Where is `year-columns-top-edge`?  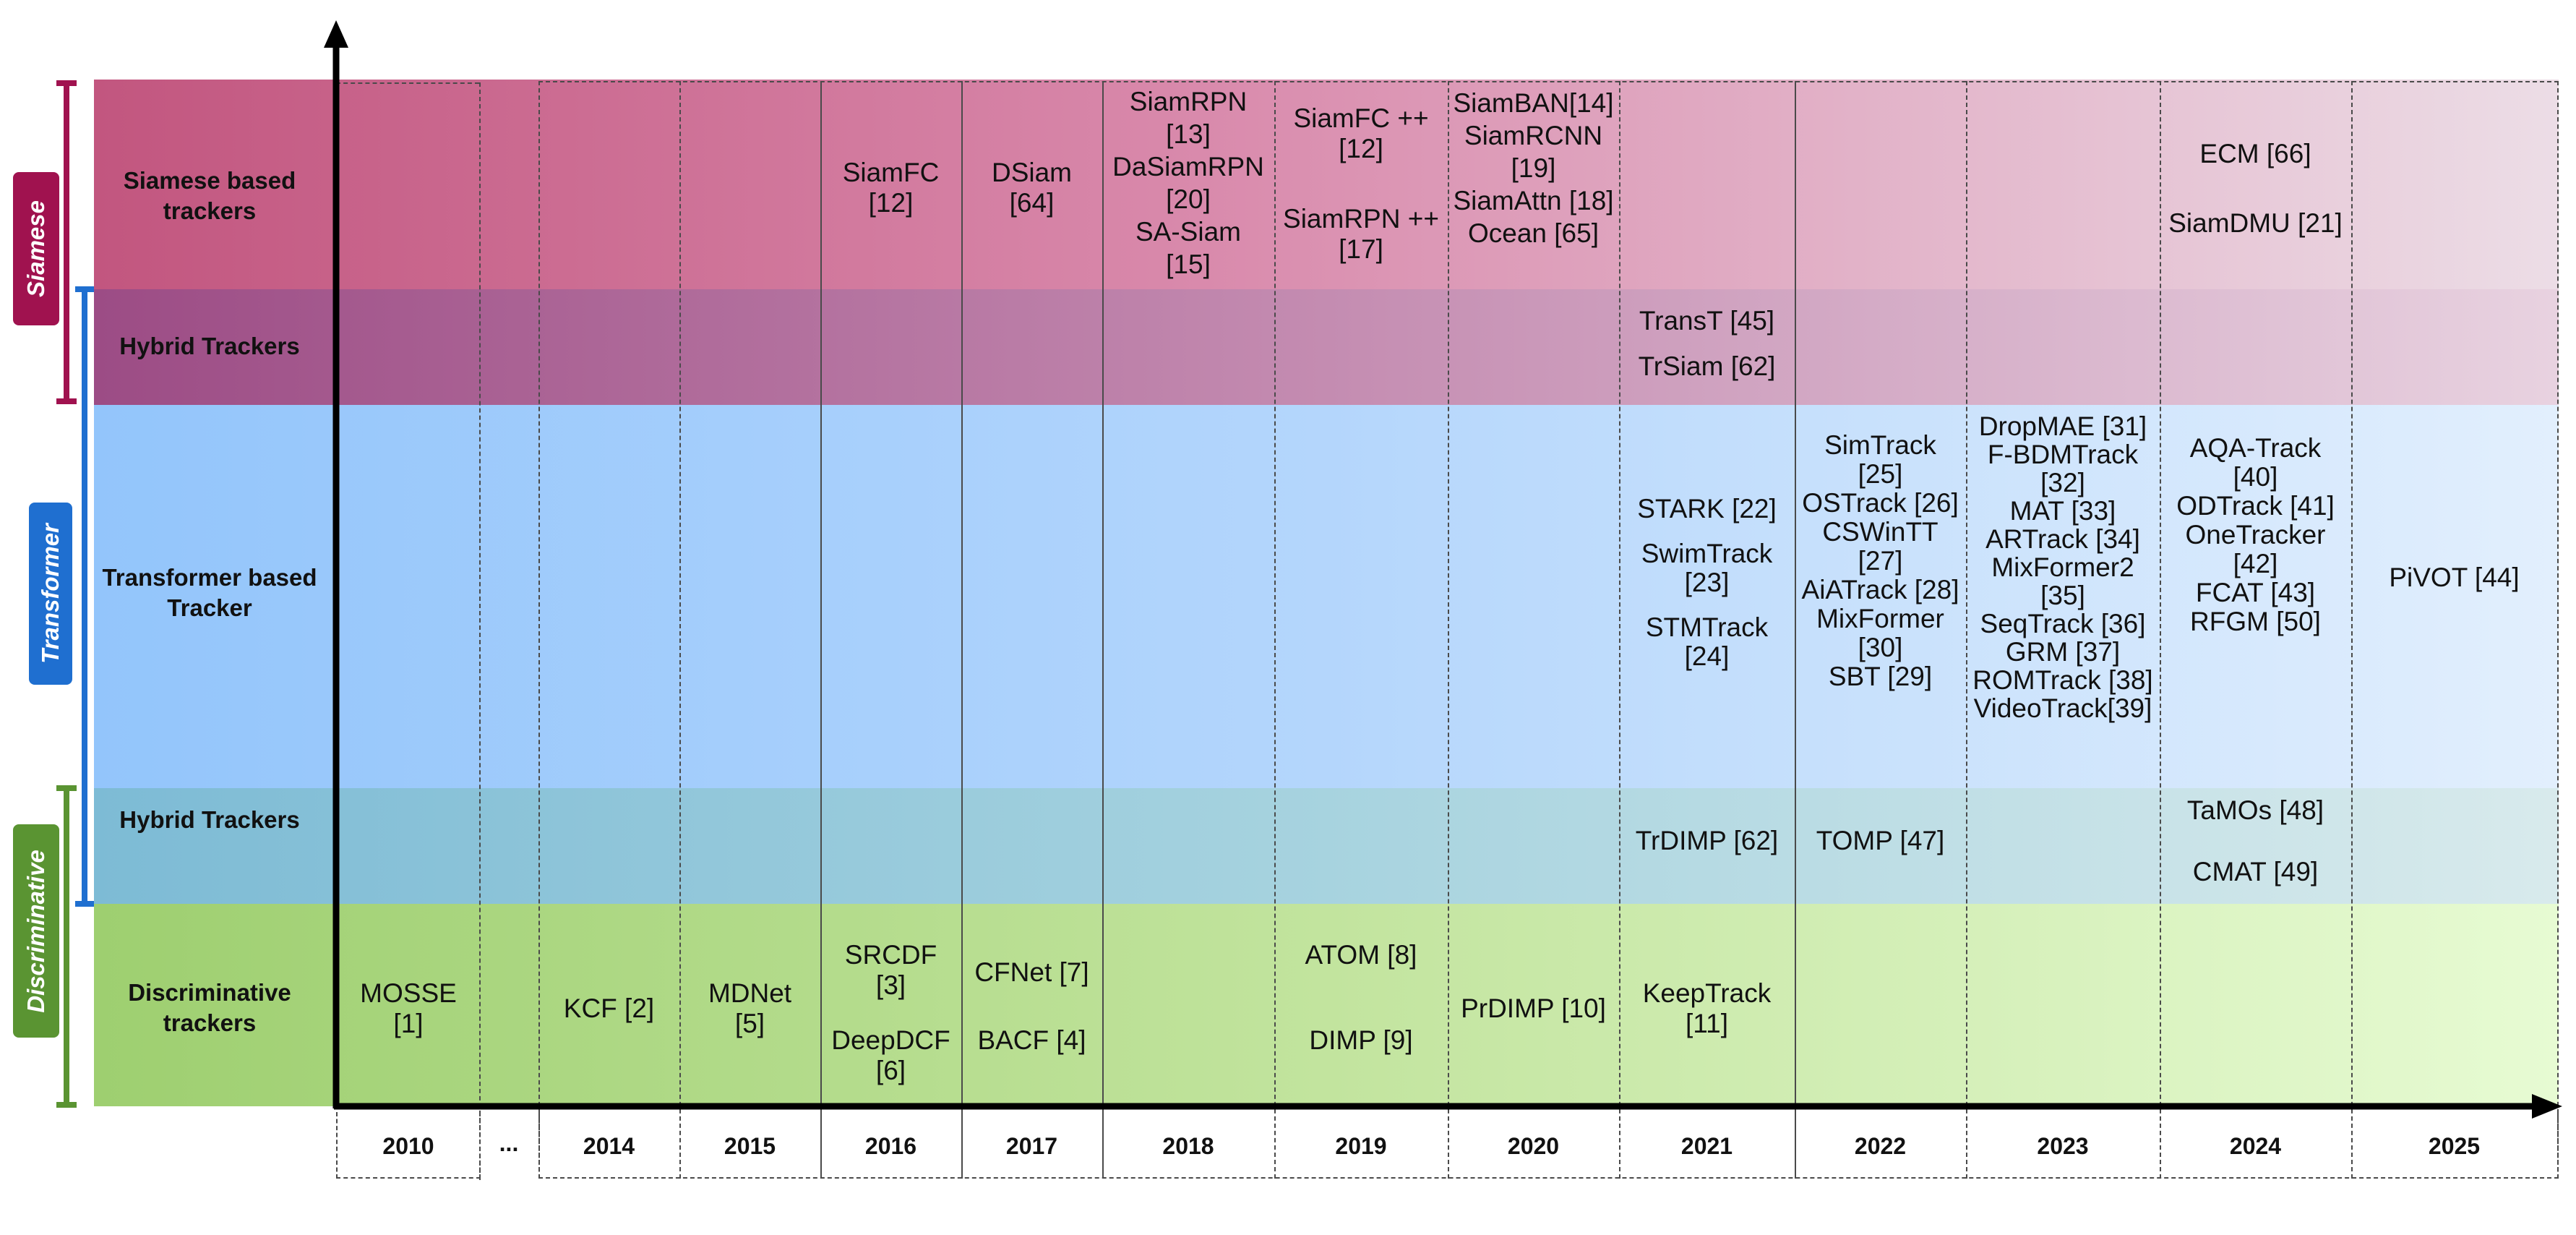
year-columns-top-edge is located at coordinates (1549, 81).